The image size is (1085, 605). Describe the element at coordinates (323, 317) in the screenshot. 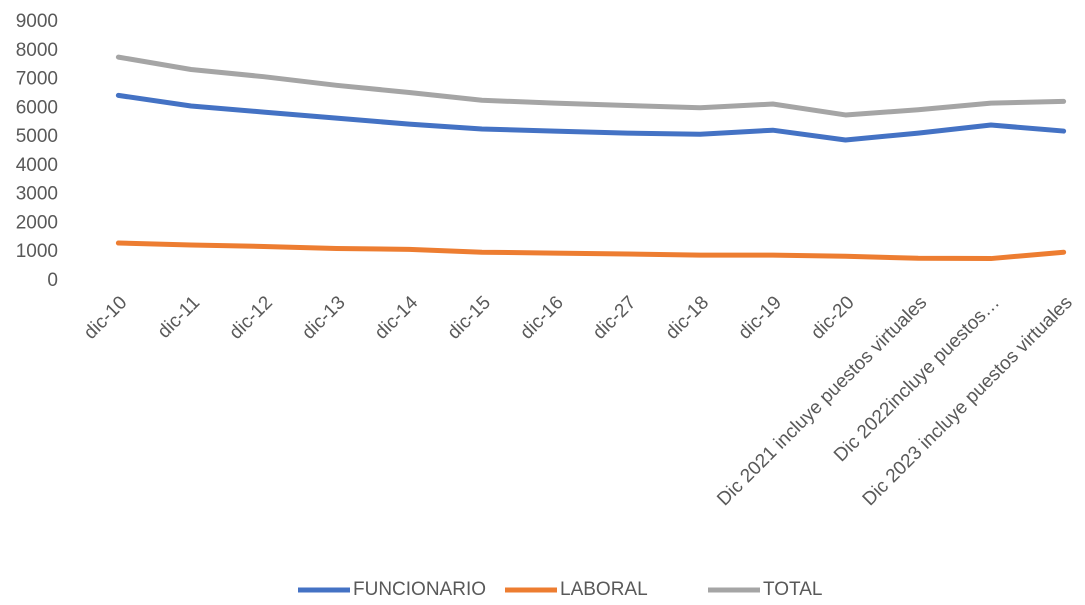

I see `x-tick-label: dic-13` at that location.